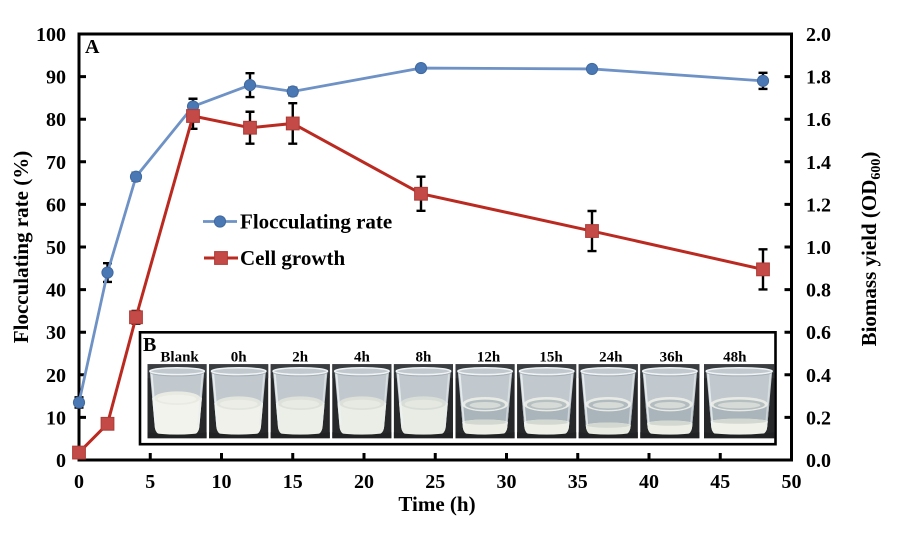 The image size is (899, 538). I want to click on svg-text: 35, so click(578, 482).